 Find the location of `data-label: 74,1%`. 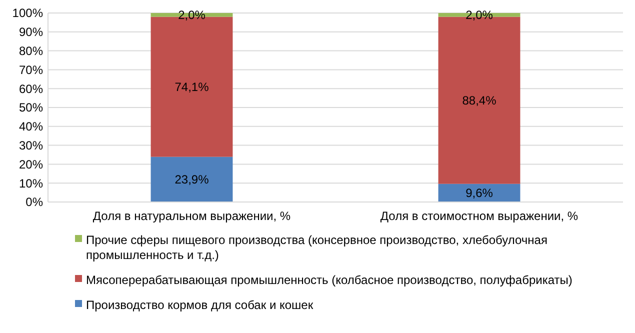

data-label: 74,1% is located at coordinates (192, 87).